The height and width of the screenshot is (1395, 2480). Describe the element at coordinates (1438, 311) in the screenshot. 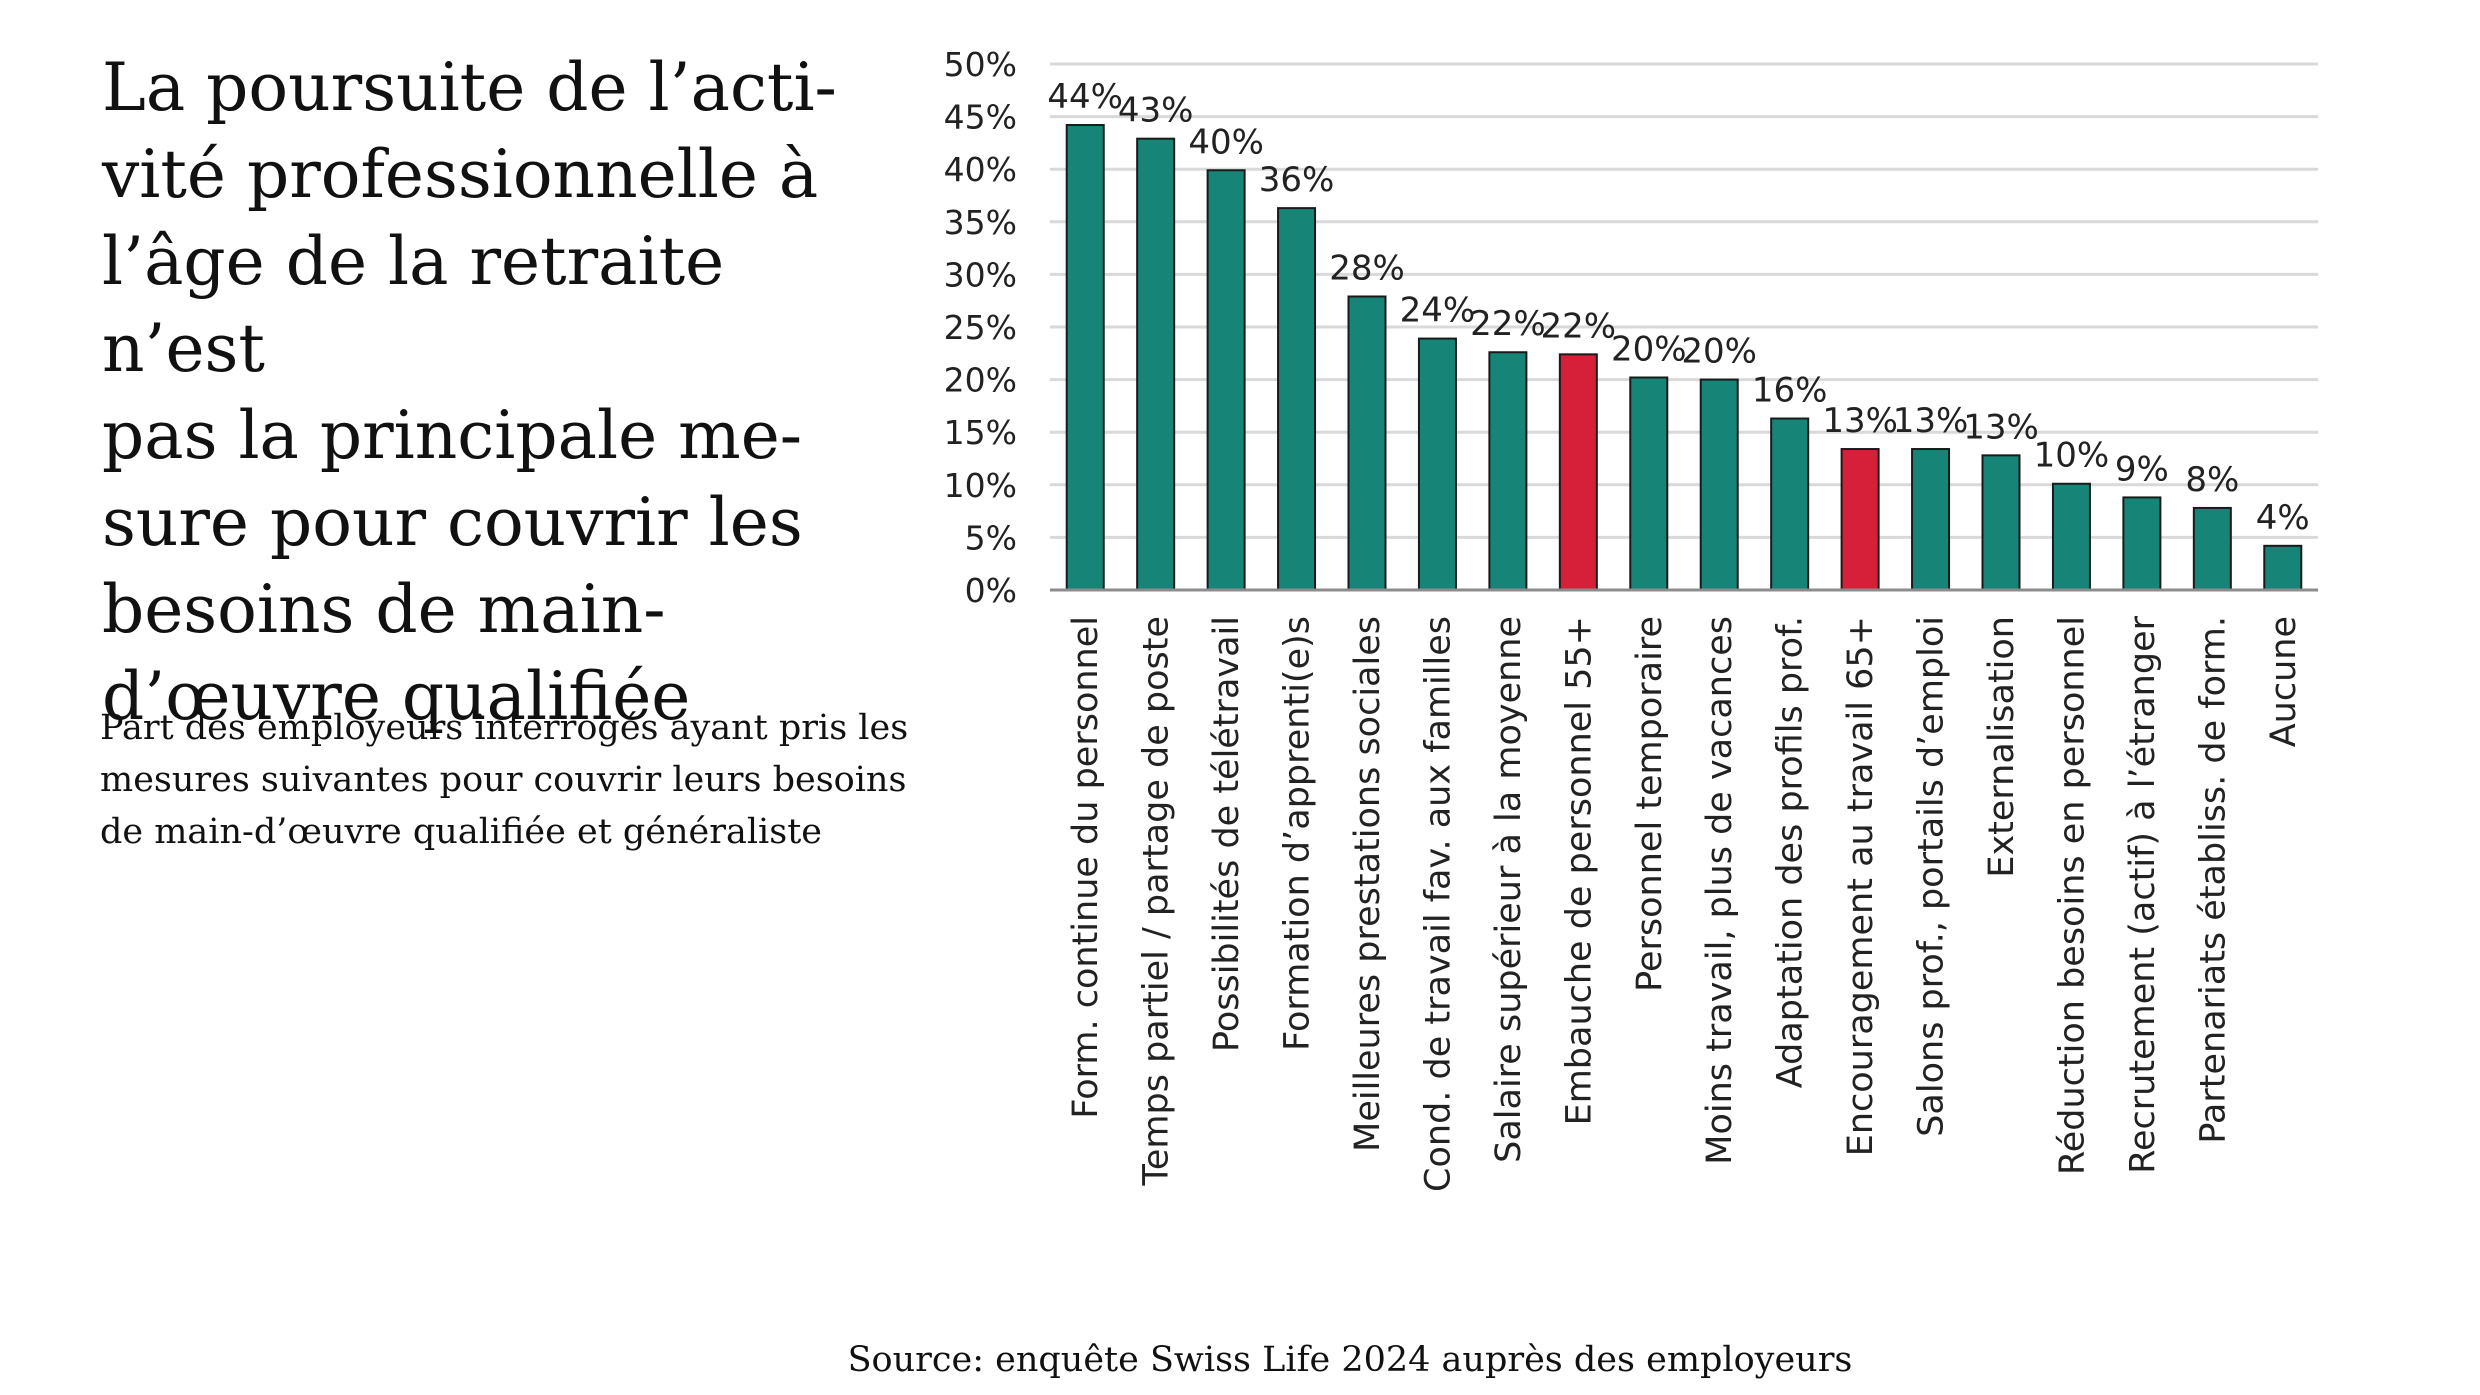

I see `data-label: 24%` at that location.